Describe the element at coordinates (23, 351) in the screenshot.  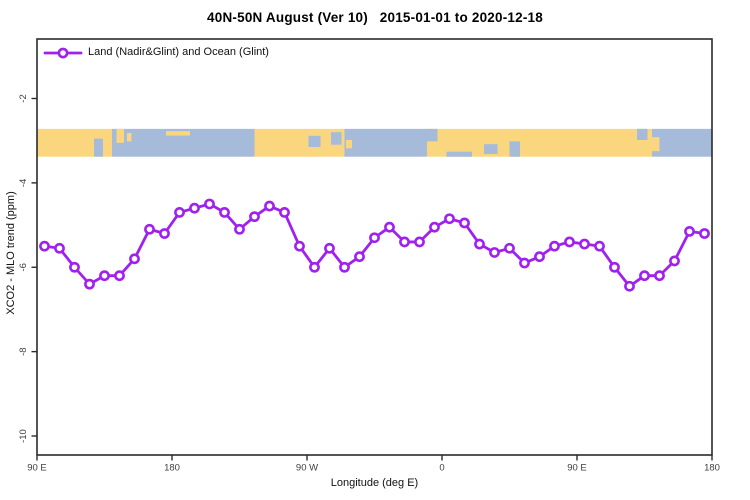
I see `y-tick-label: -8` at that location.